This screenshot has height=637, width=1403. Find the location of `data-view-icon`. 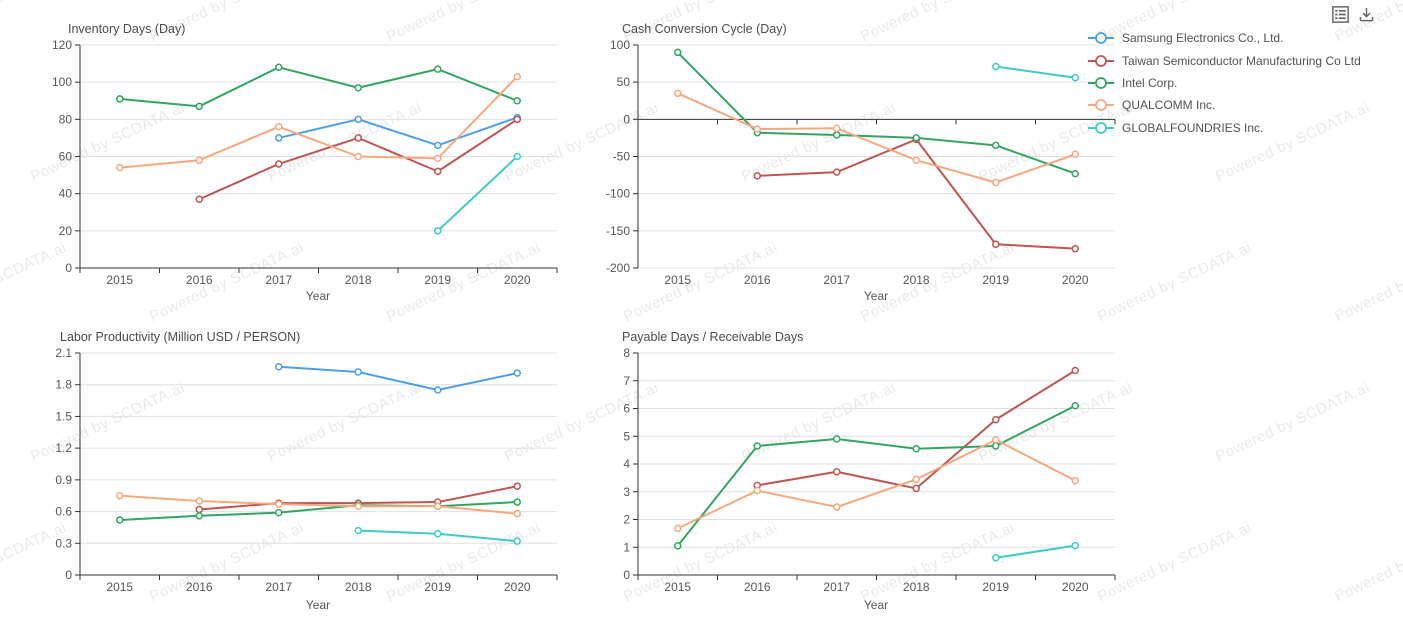

data-view-icon is located at coordinates (1340, 14).